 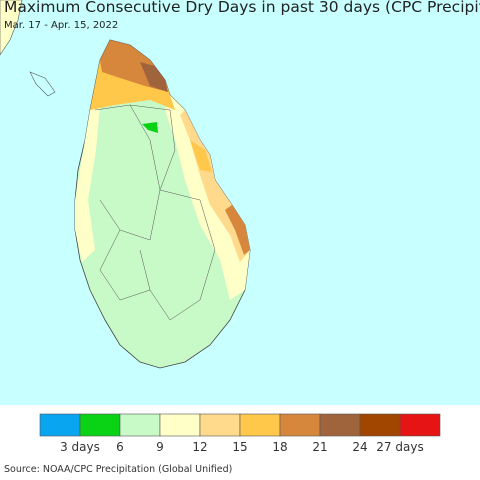 What do you see at coordinates (399, 447) in the screenshot?
I see `legend-label: 27 days` at bounding box center [399, 447].